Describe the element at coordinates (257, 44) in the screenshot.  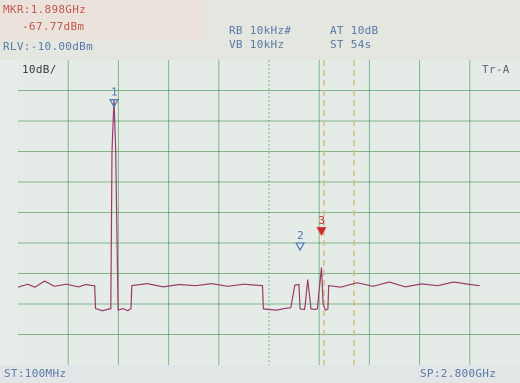
I see `vbw-setting: VB 10kHz` at that location.